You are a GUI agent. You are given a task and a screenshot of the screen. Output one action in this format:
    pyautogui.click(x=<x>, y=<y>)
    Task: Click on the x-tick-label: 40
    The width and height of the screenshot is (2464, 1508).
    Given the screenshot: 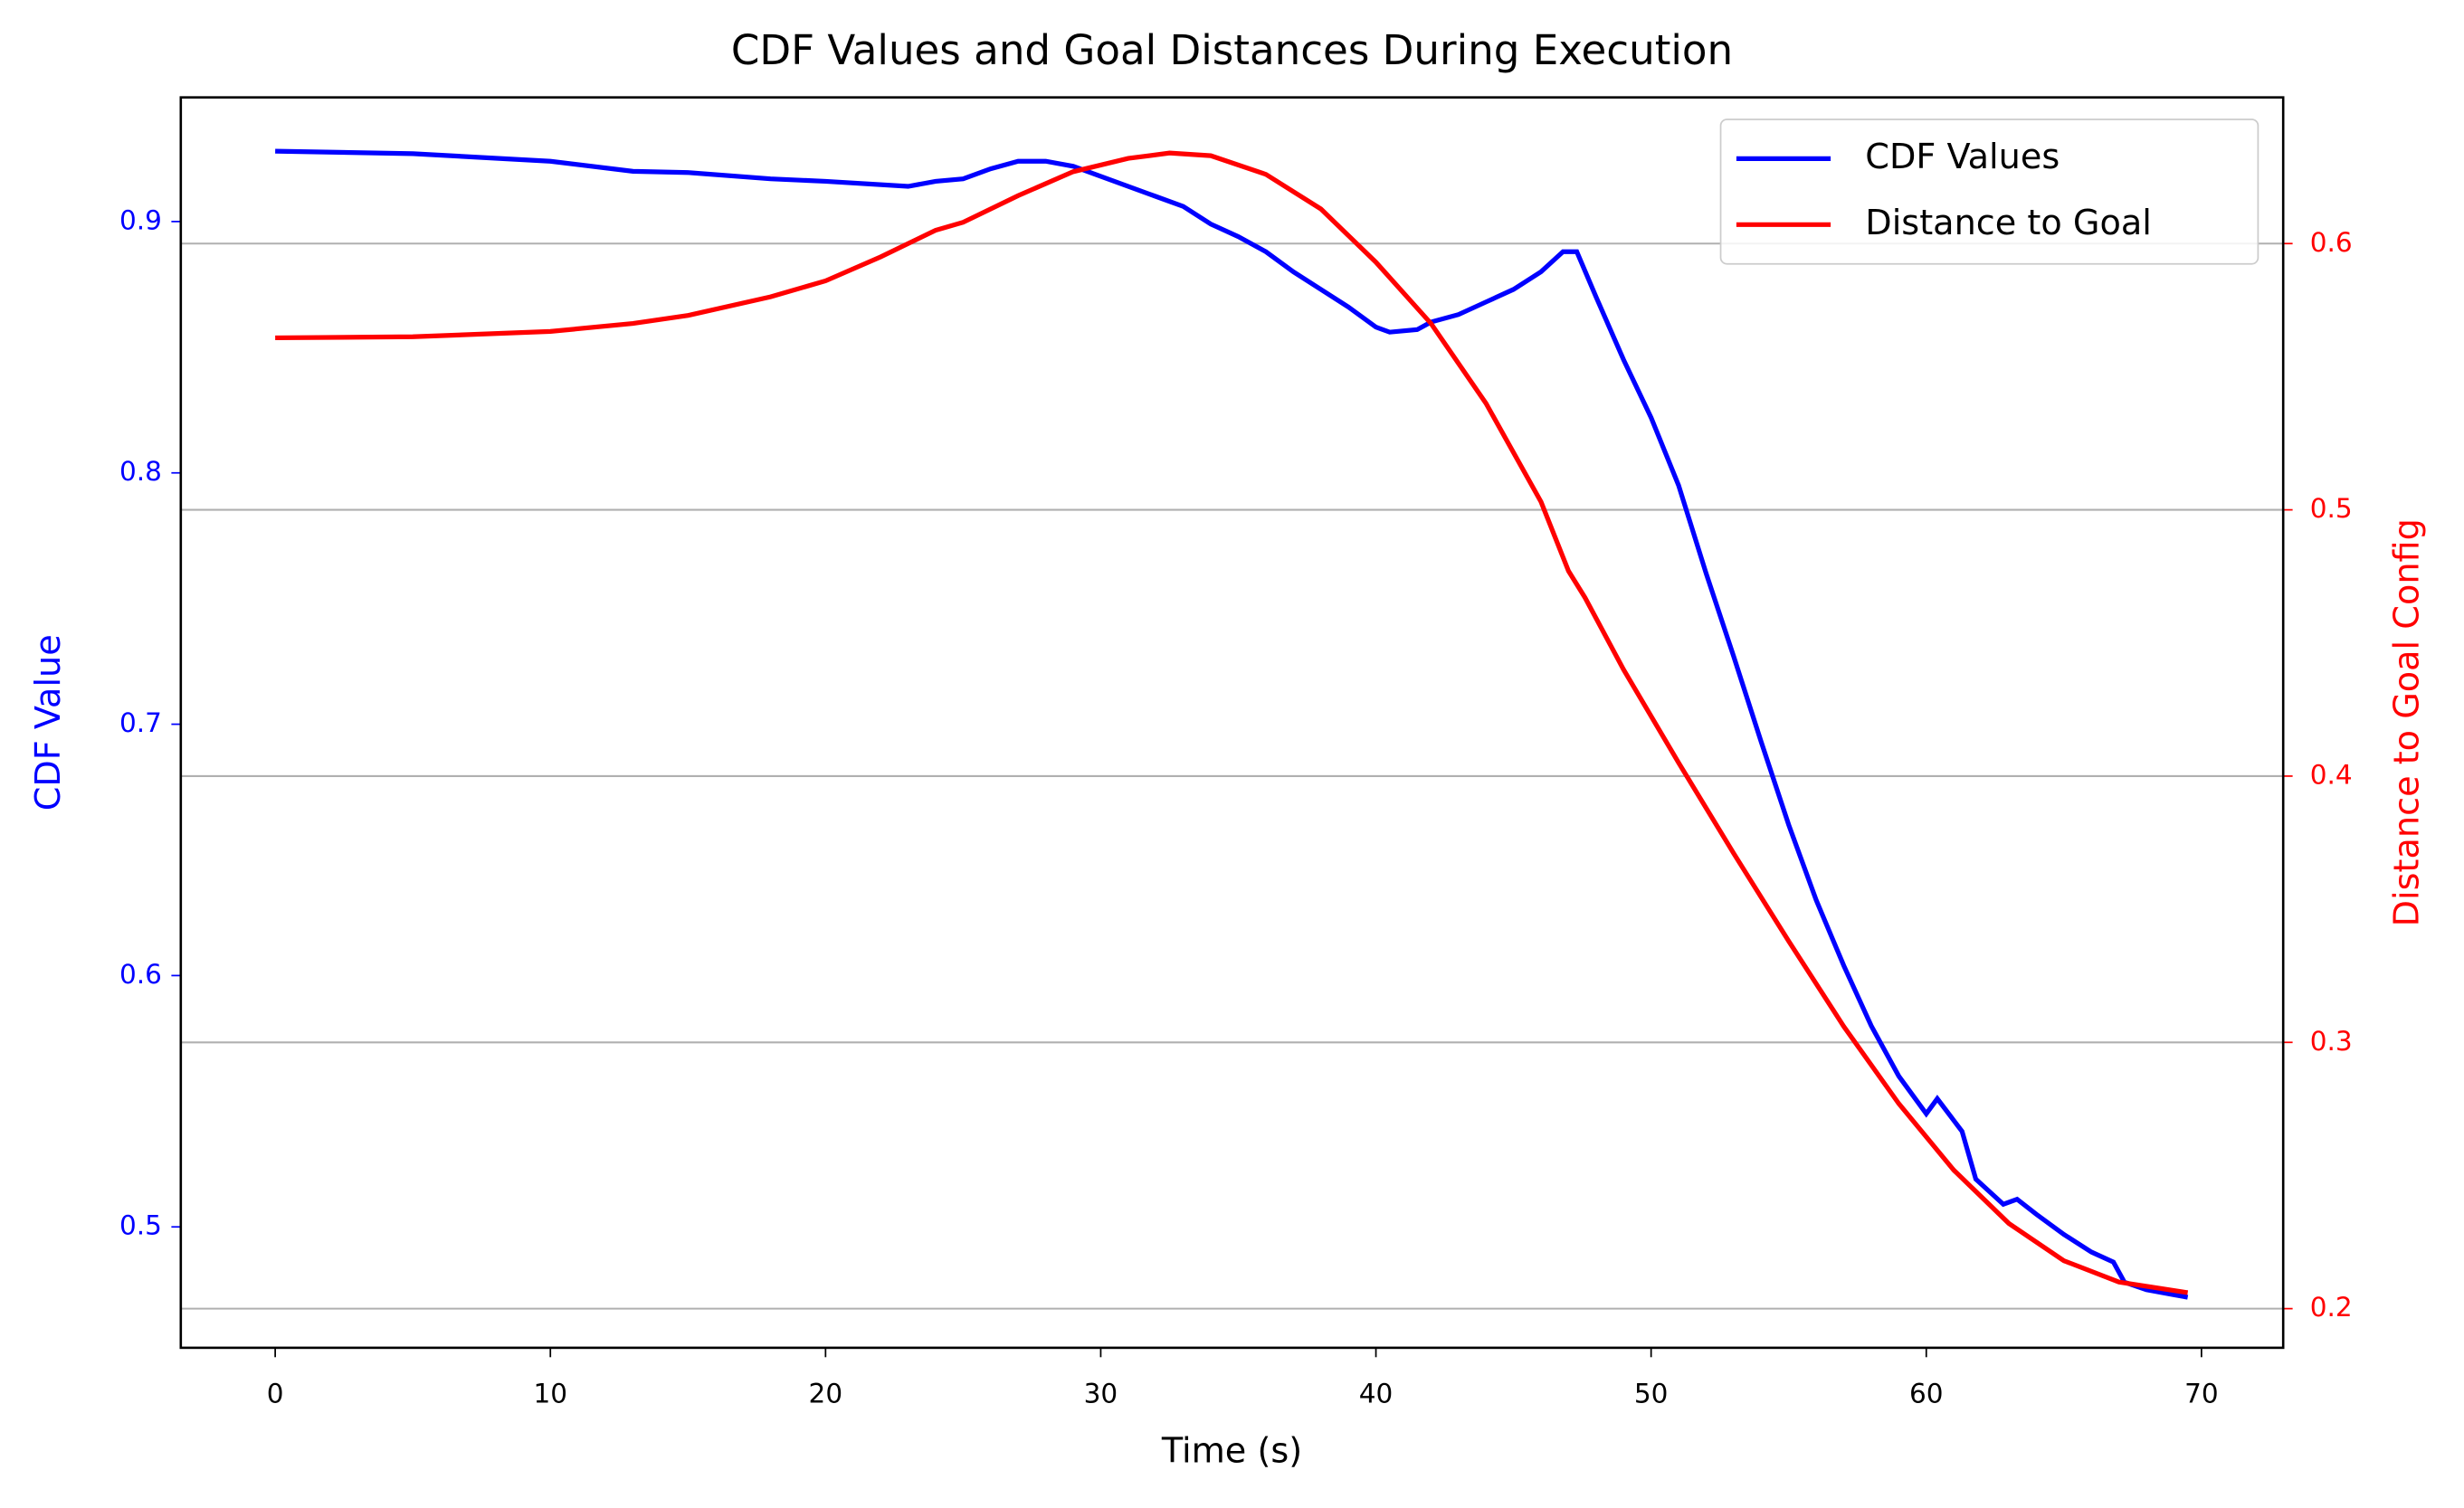 What is the action you would take?
    pyautogui.click(x=1376, y=1393)
    